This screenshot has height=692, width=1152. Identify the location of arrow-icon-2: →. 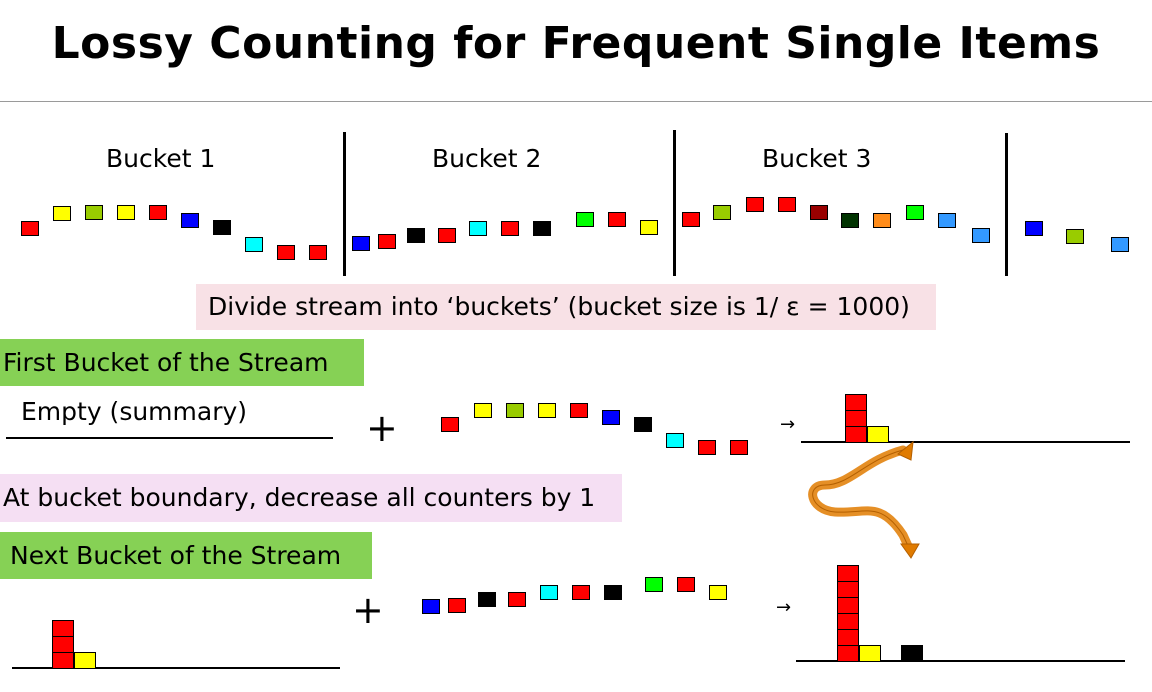
(784, 607).